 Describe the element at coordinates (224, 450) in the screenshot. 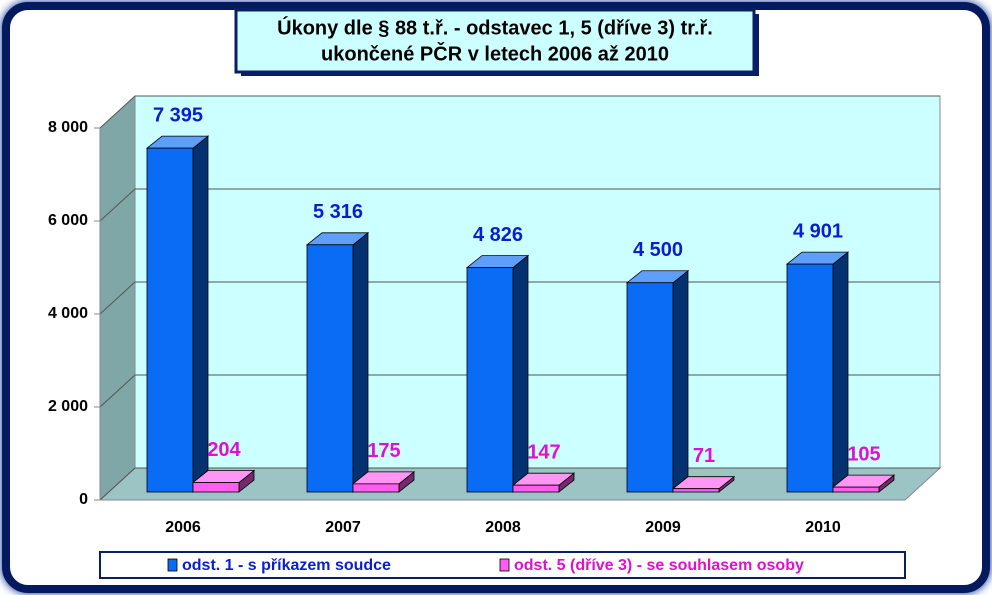

I see `data-label: 204` at that location.